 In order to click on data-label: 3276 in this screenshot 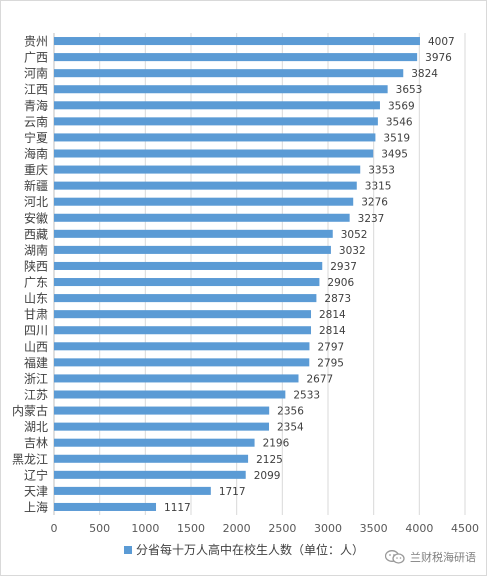, I will do `click(374, 203)`.